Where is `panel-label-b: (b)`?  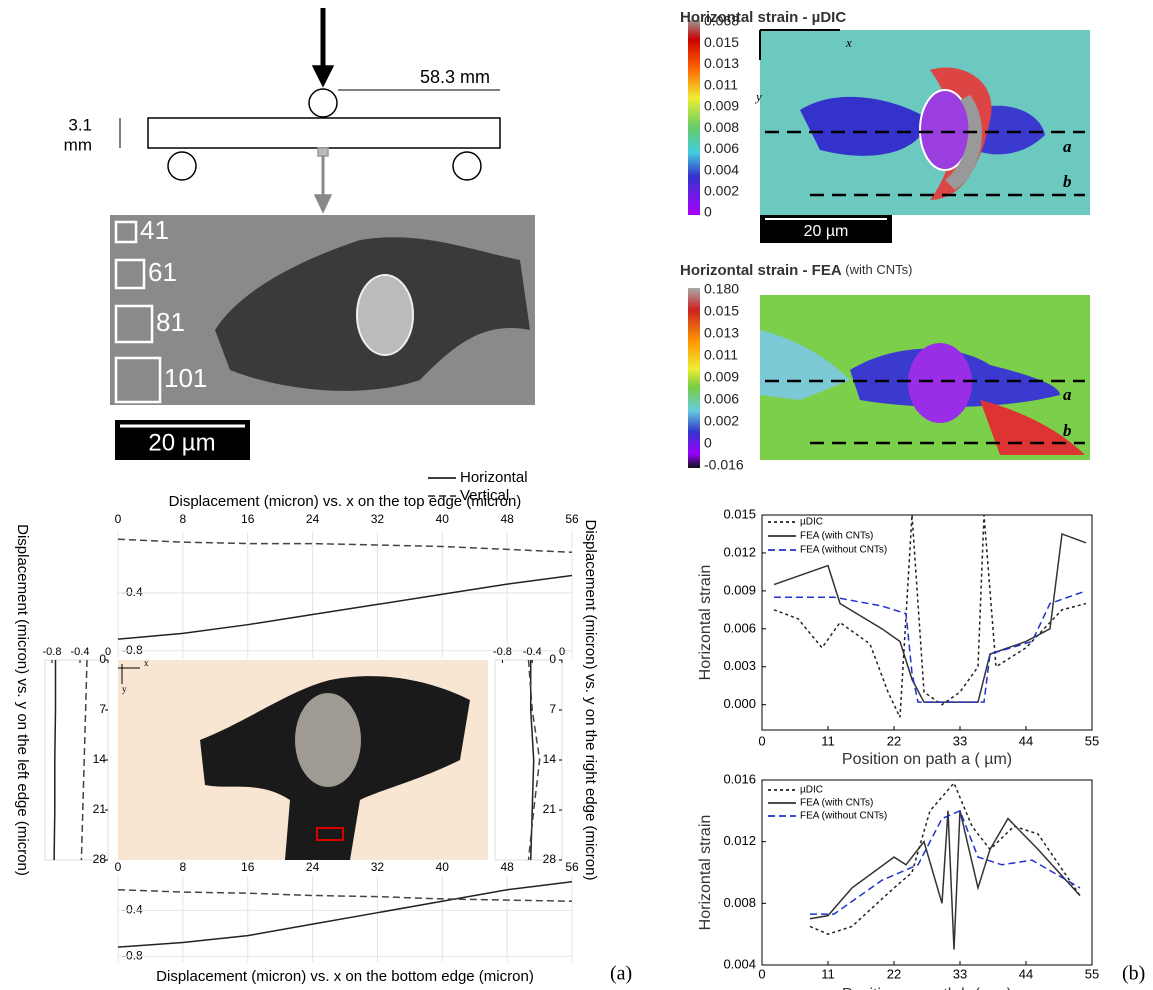
panel-label-b: (b) is located at coordinates (1133, 974).